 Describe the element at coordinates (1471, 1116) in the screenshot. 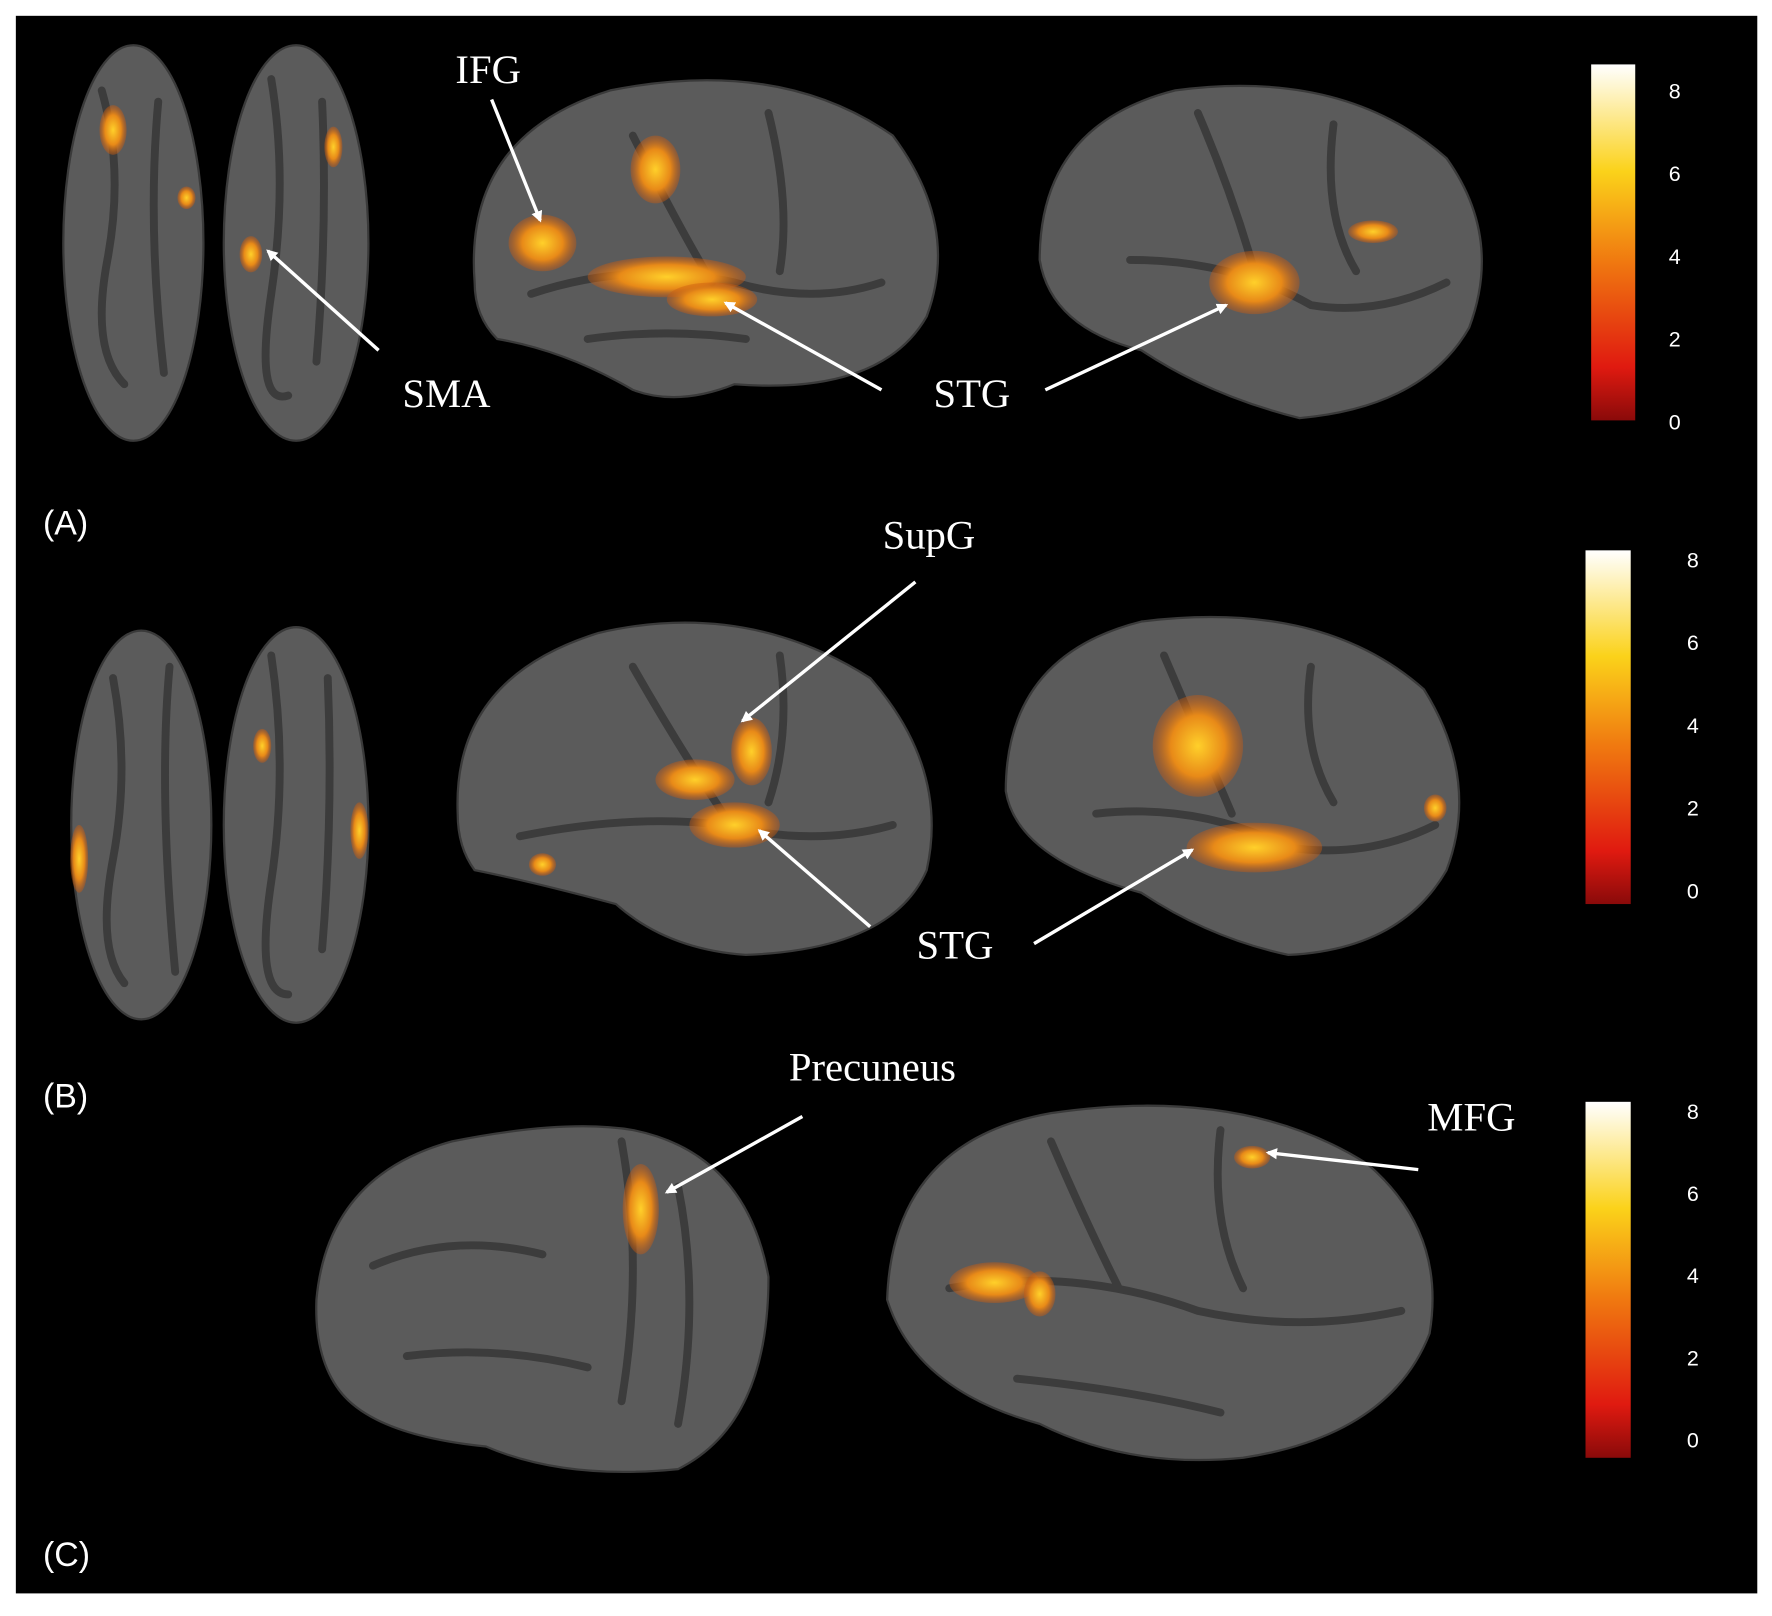

I see `region-label: MFG` at that location.